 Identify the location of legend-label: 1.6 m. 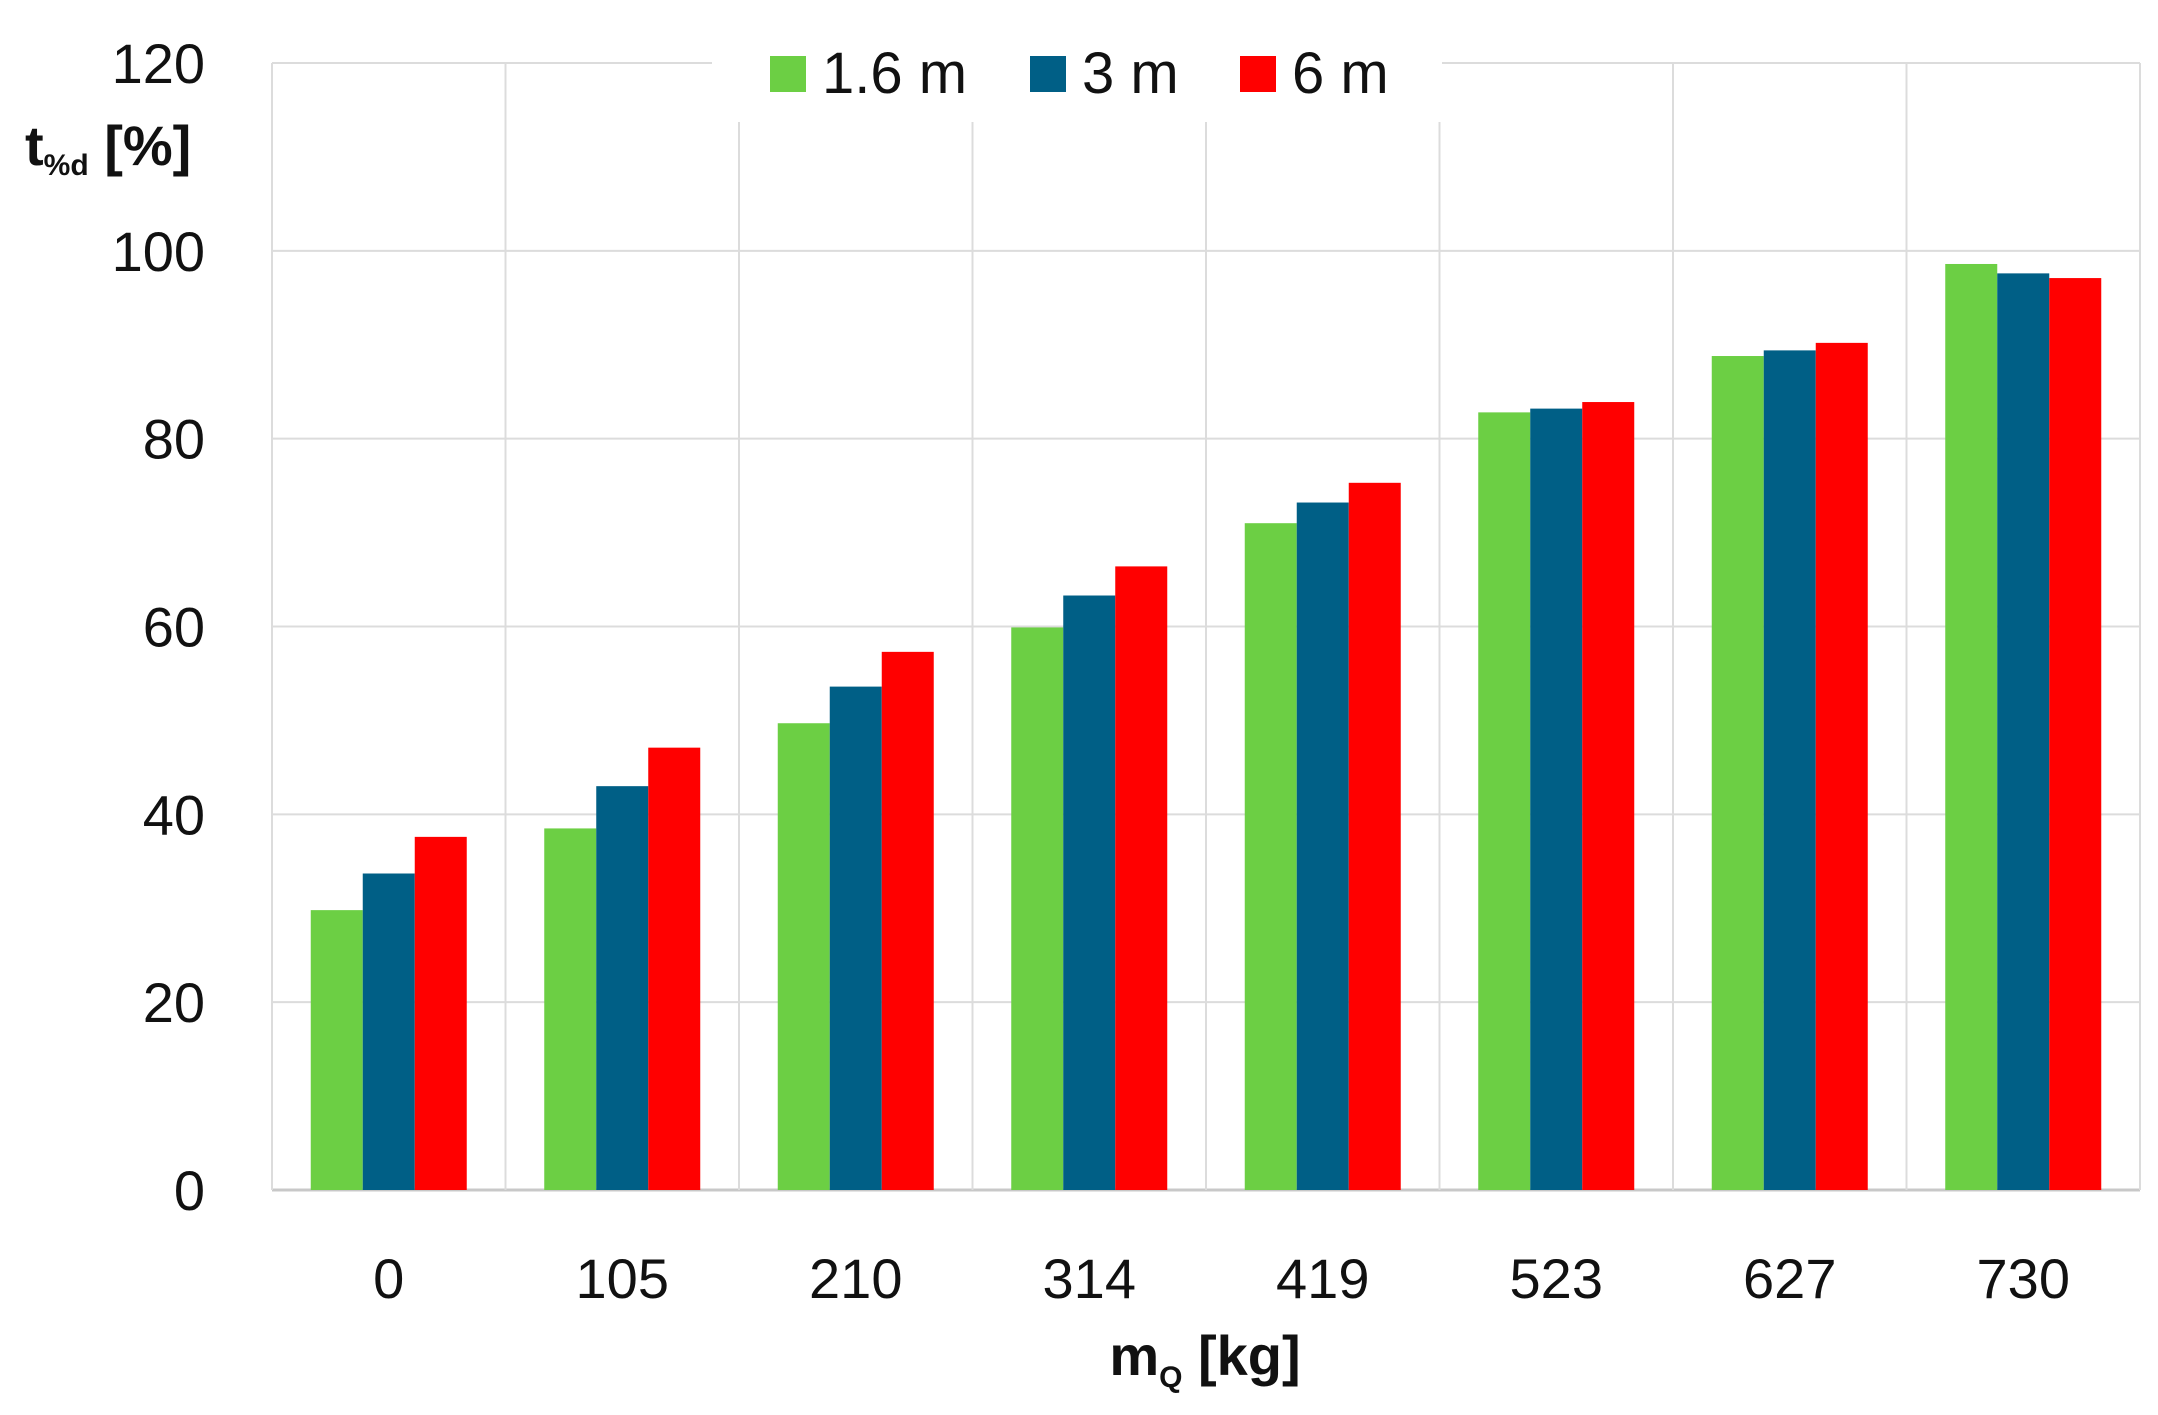
(894, 73).